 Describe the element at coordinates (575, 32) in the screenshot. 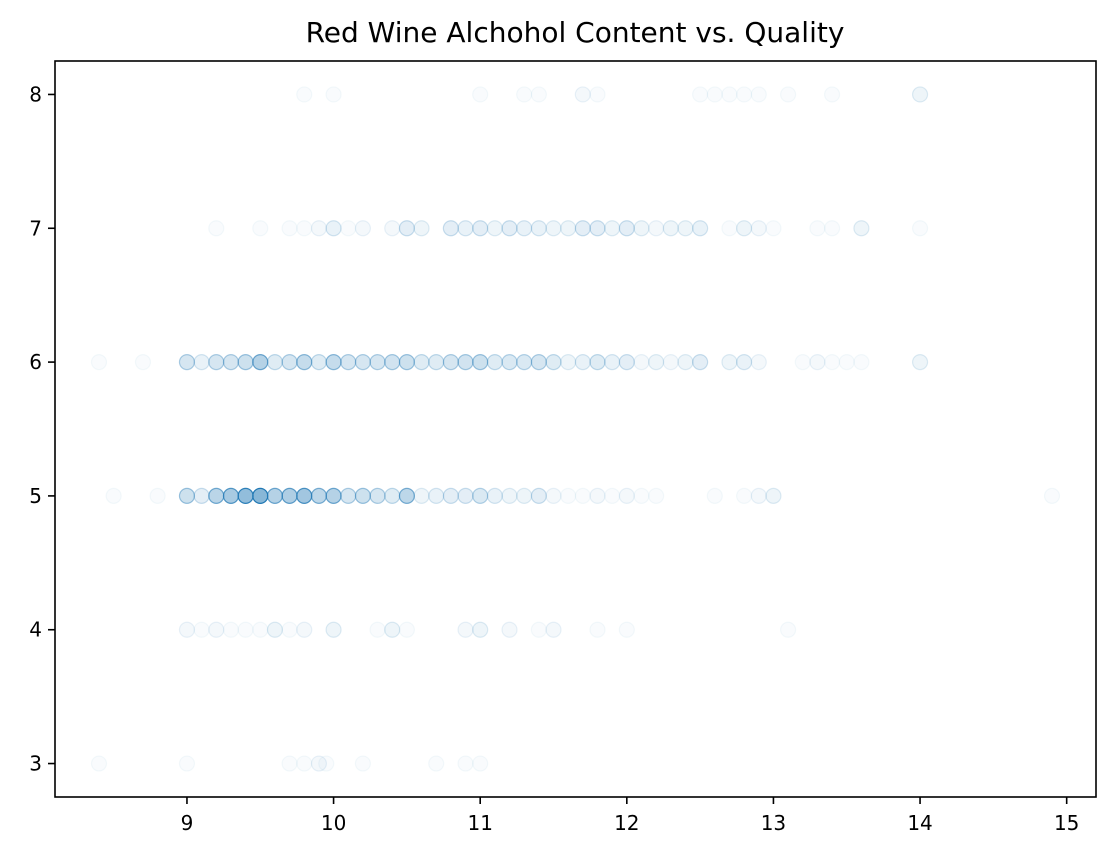

I see `chart-title: Red Wine Alchohol Content vs. Quality` at that location.